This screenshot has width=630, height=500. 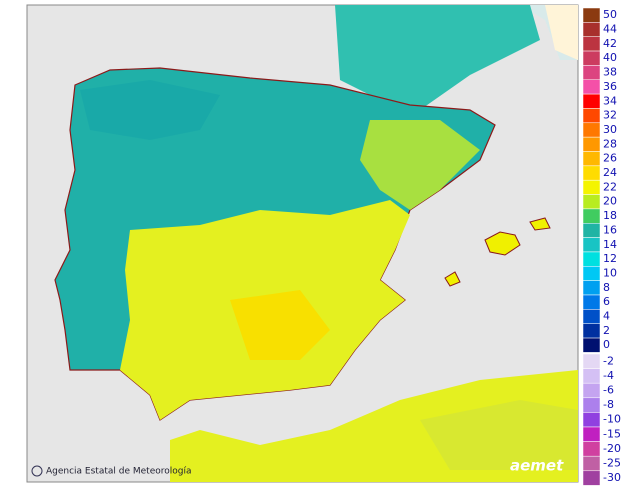 What do you see at coordinates (608, 375) in the screenshot?
I see `legend-label: -4` at bounding box center [608, 375].